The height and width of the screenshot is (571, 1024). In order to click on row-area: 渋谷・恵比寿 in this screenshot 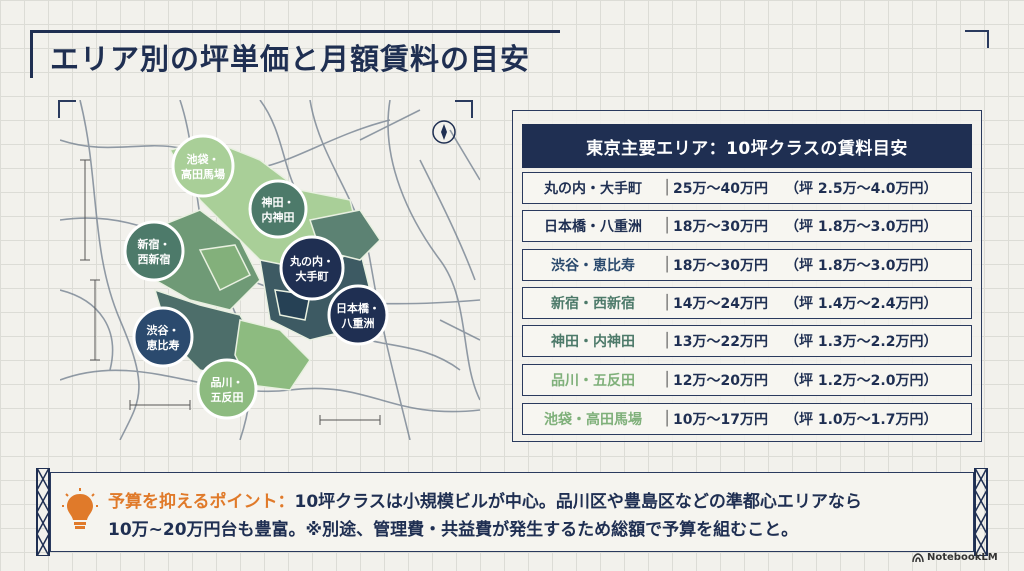, I will do `click(593, 266)`.